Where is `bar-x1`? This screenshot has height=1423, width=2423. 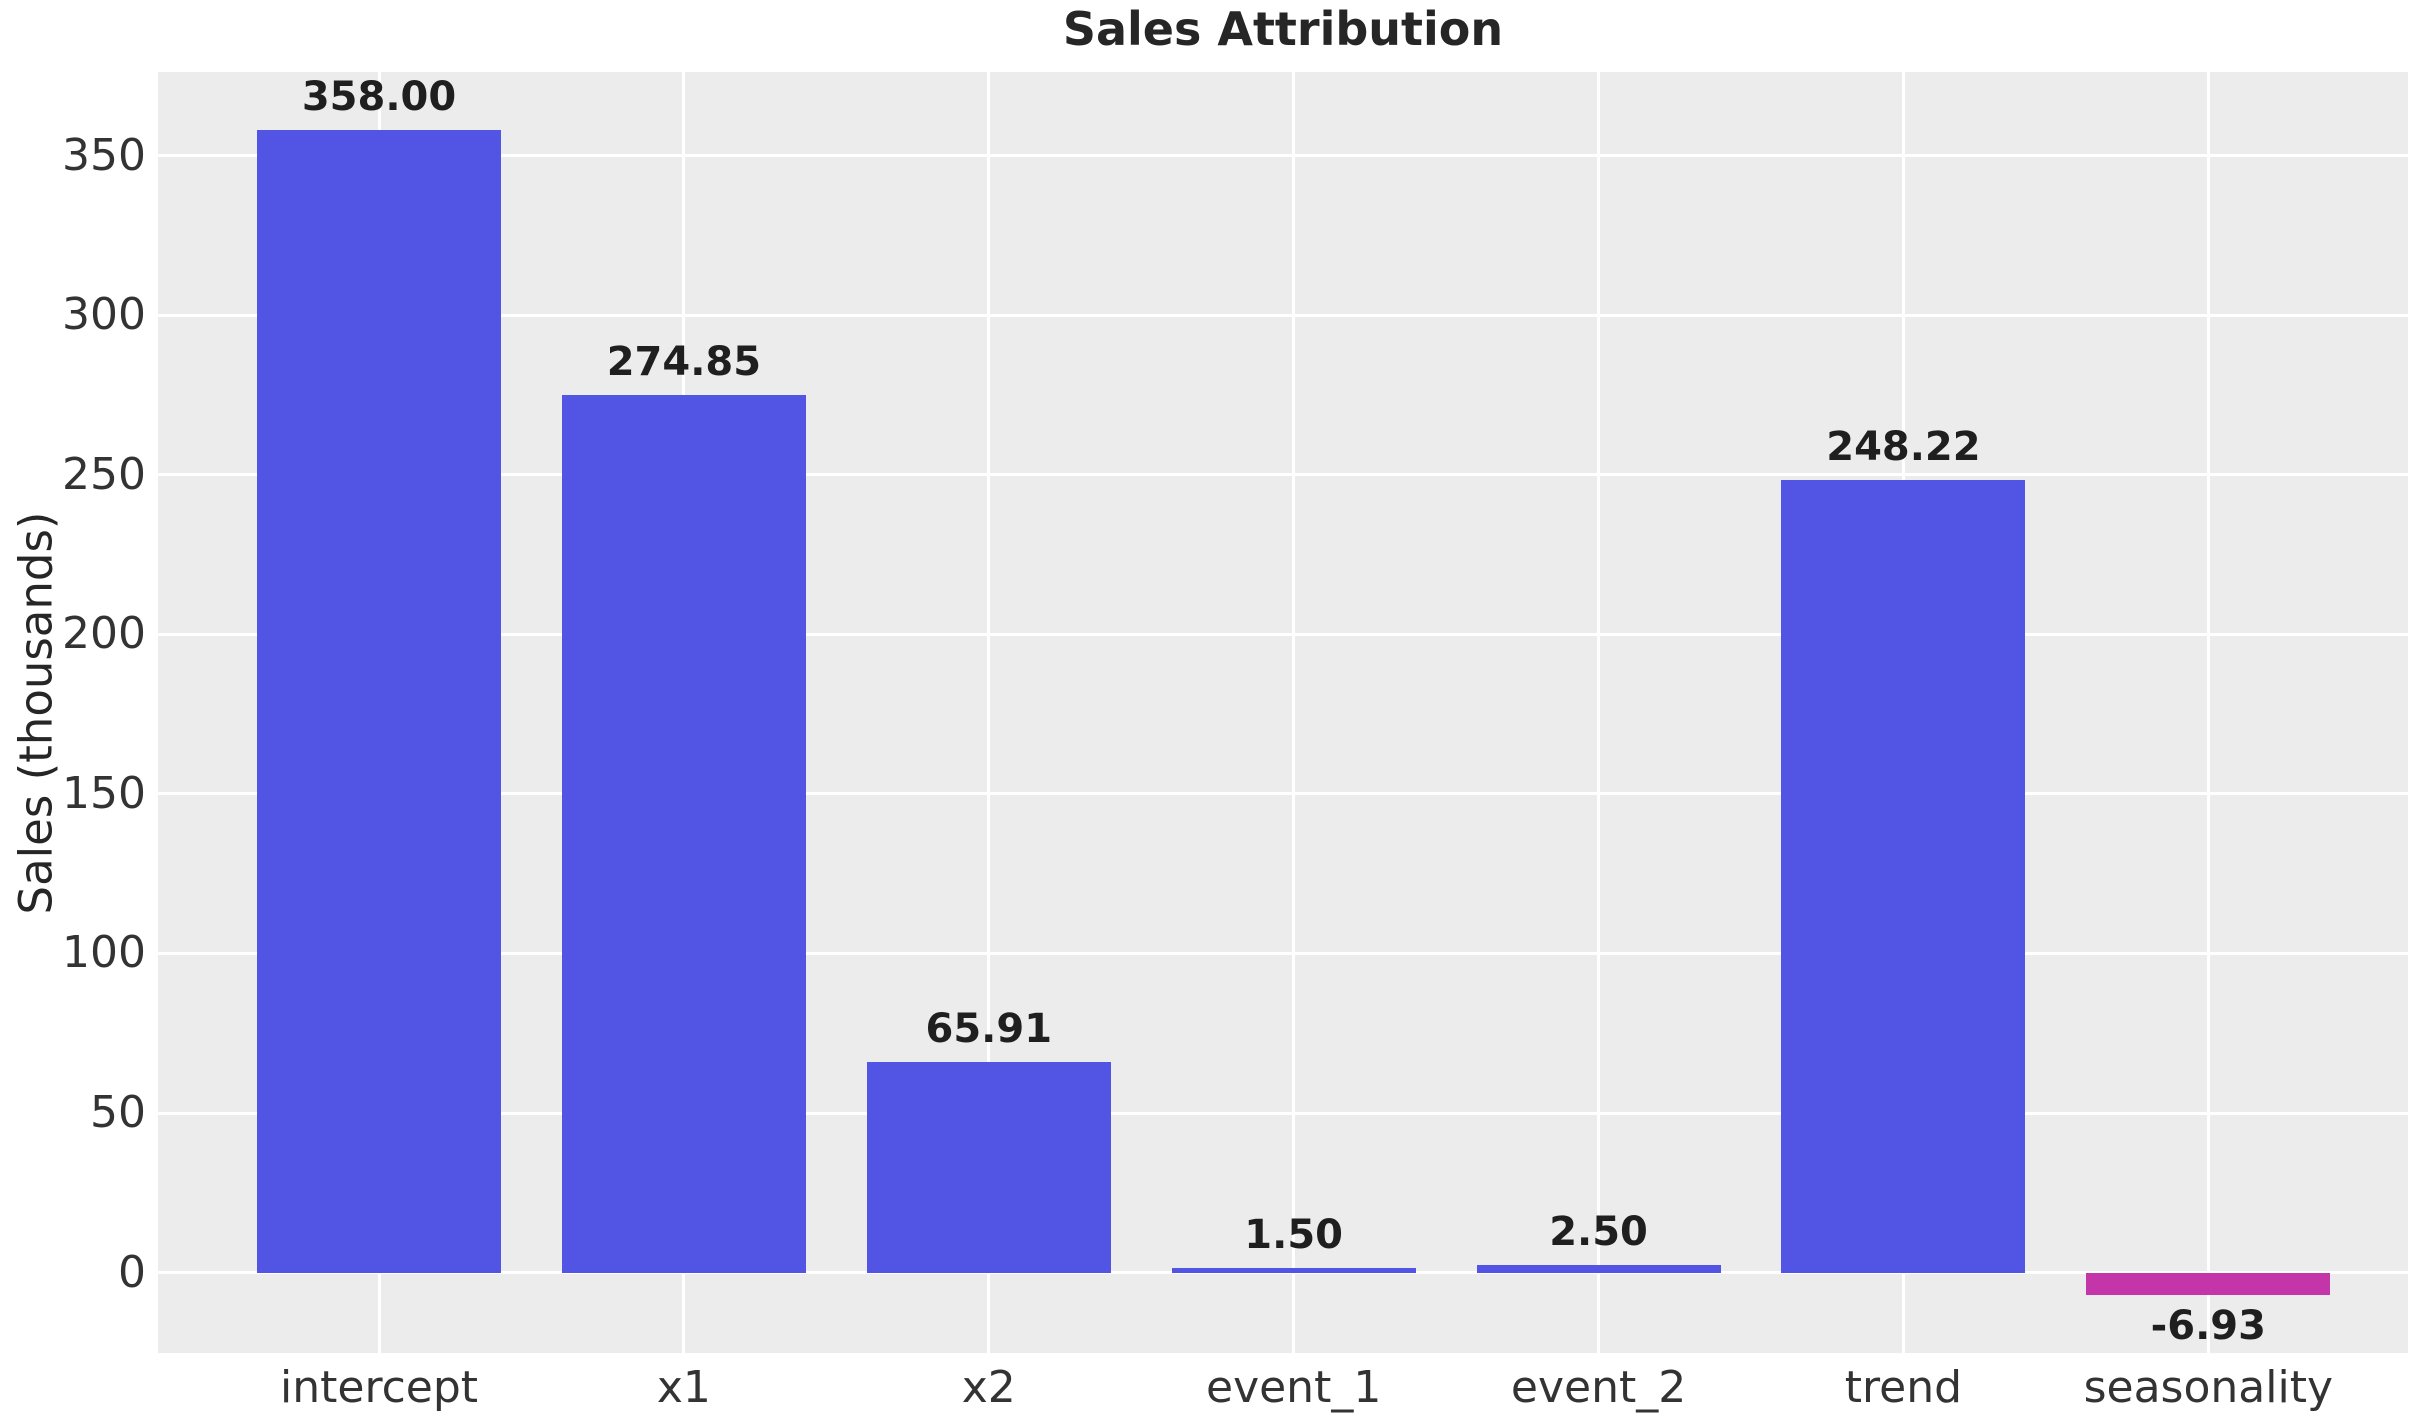 bar-x1 is located at coordinates (683, 834).